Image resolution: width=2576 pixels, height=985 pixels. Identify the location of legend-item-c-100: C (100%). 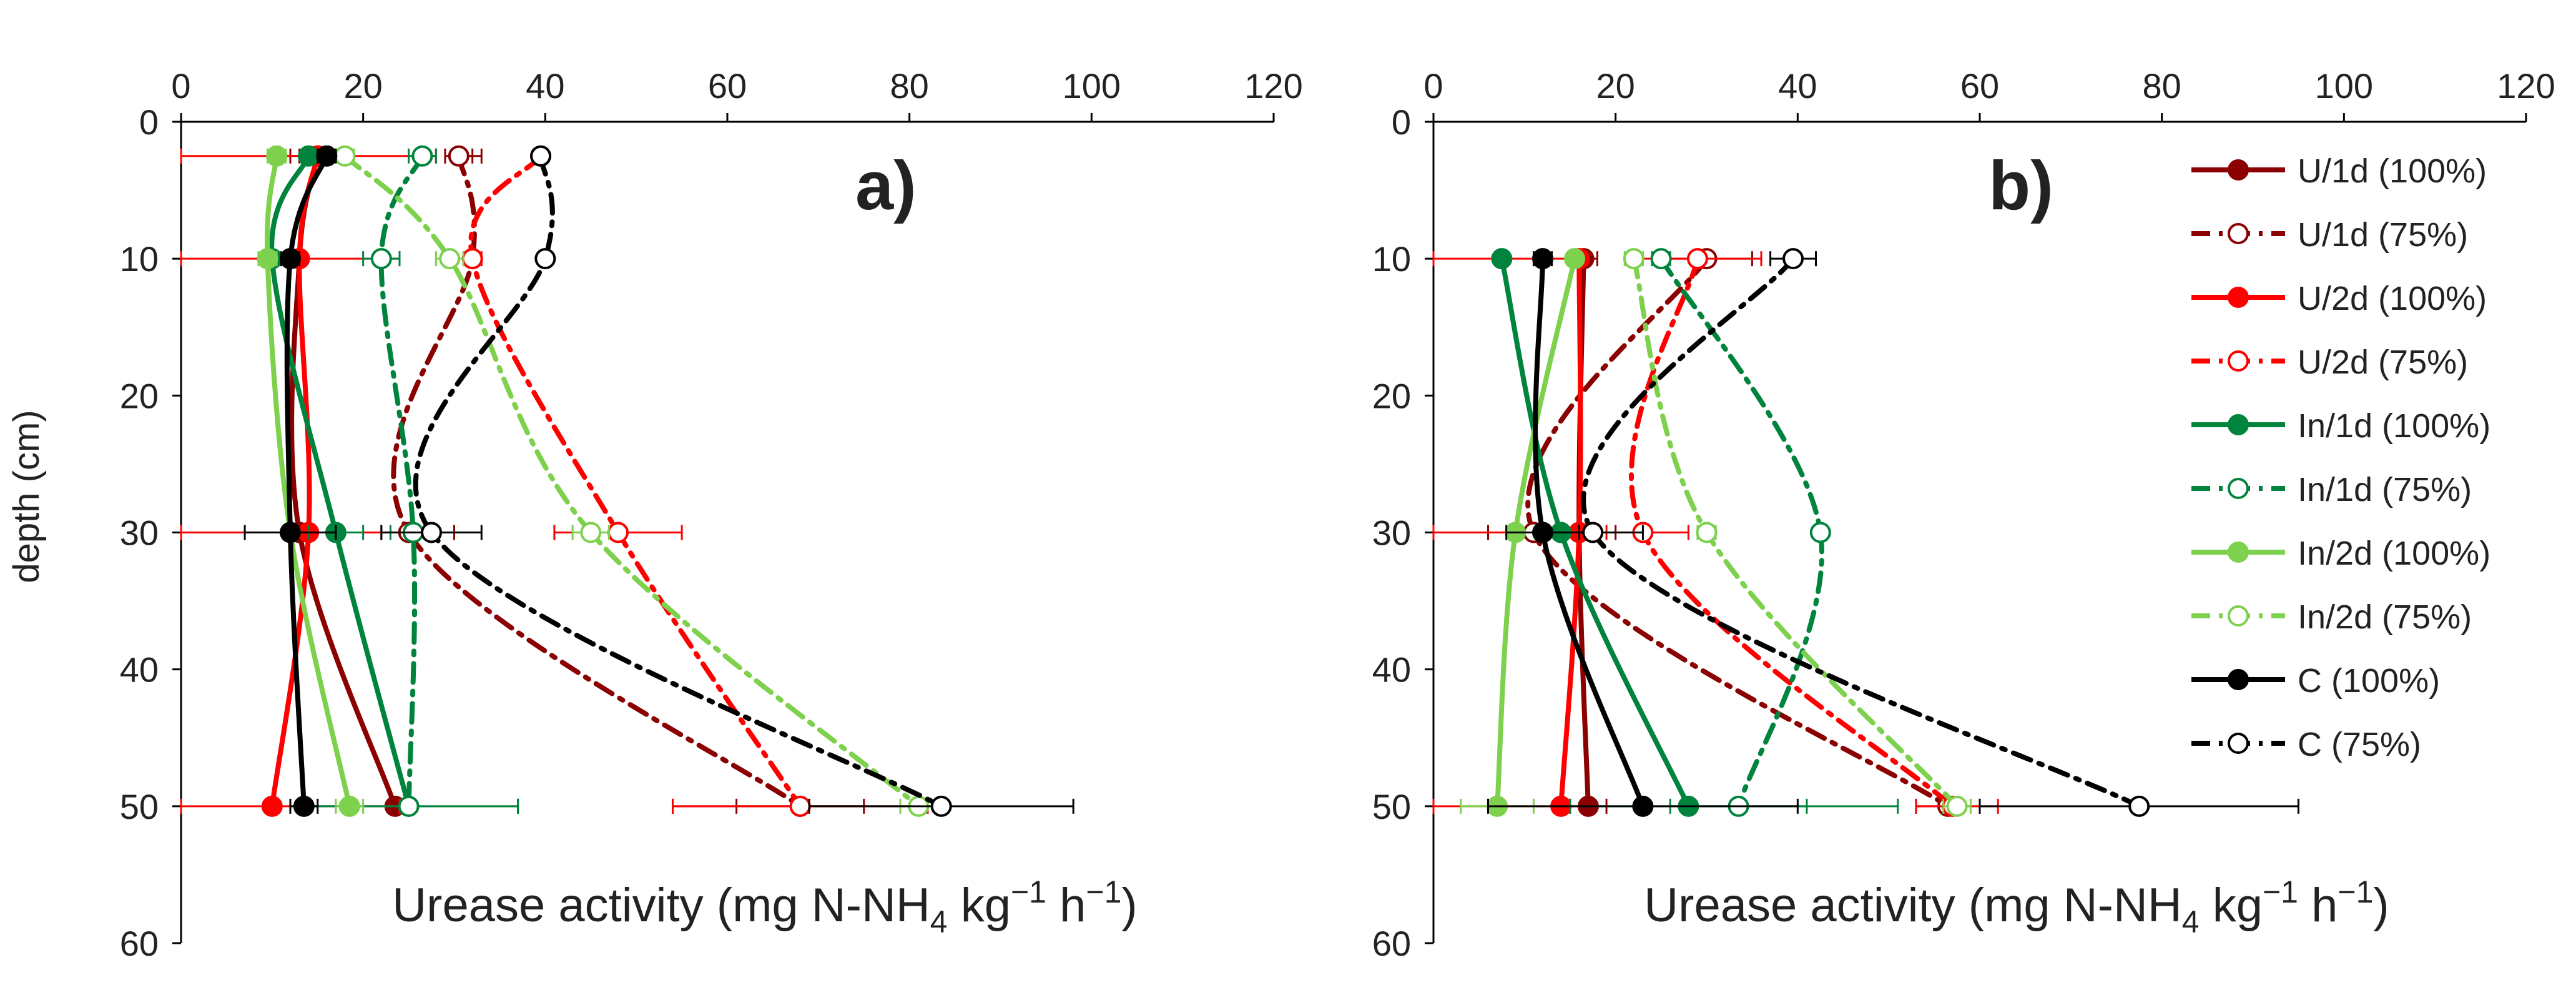
(2315, 681).